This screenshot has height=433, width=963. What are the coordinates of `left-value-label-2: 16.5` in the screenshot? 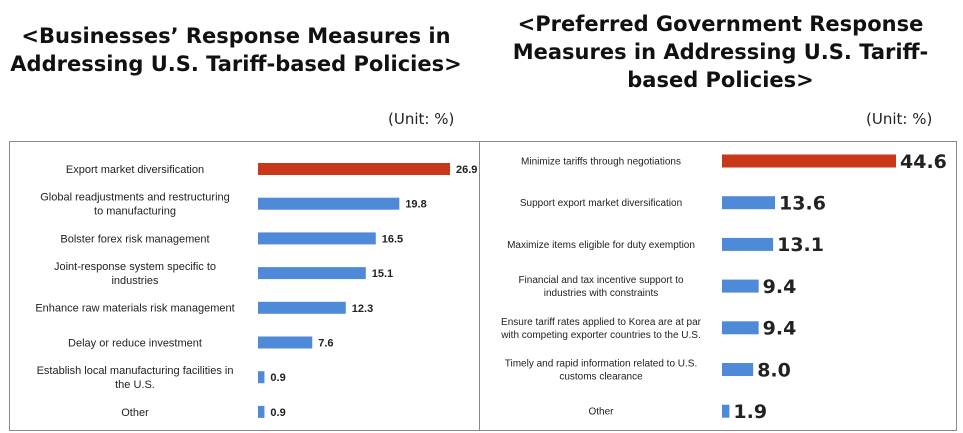 It's located at (392, 239).